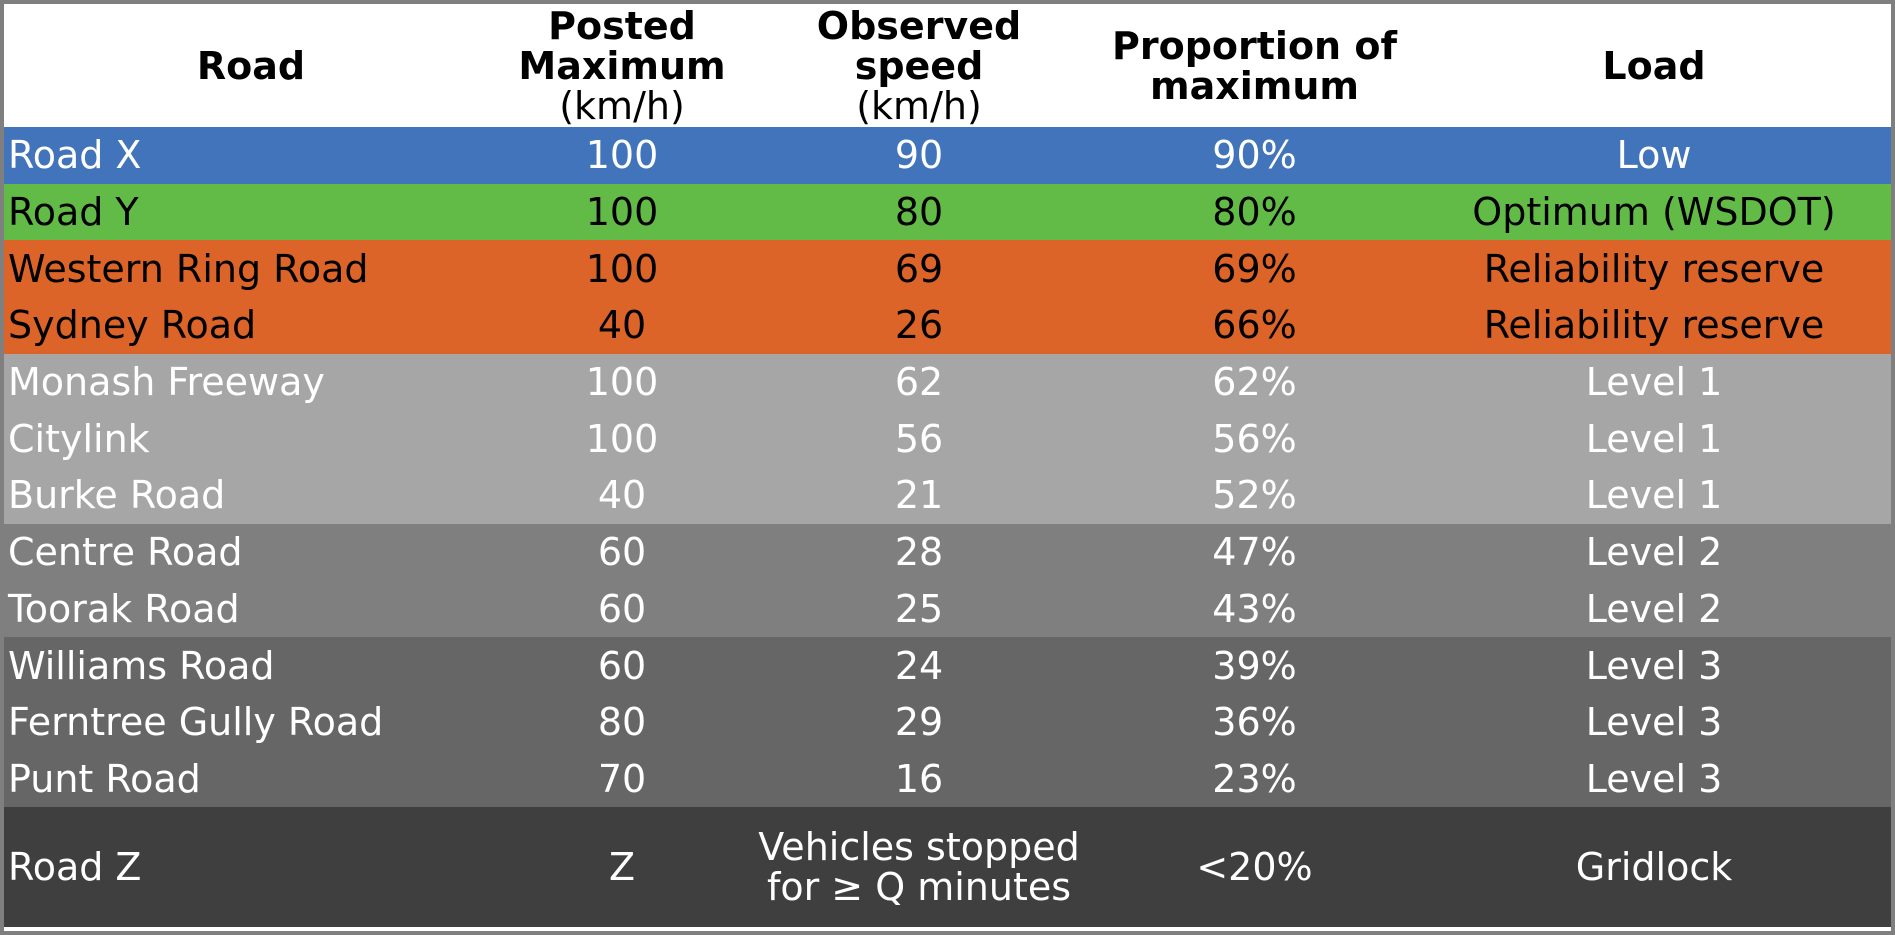  Describe the element at coordinates (141, 665) in the screenshot. I see `road-cell: Williams Road` at that location.